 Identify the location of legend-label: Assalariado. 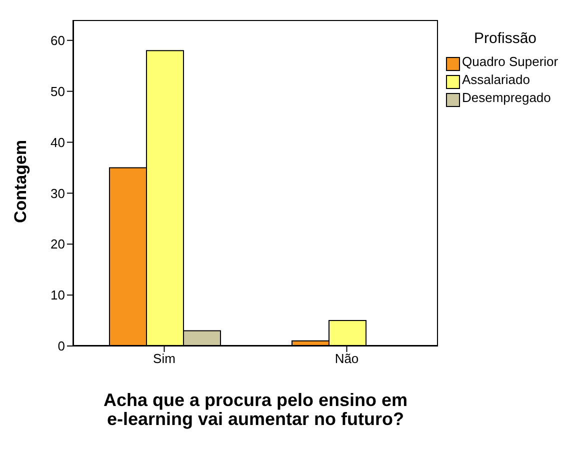
(496, 79).